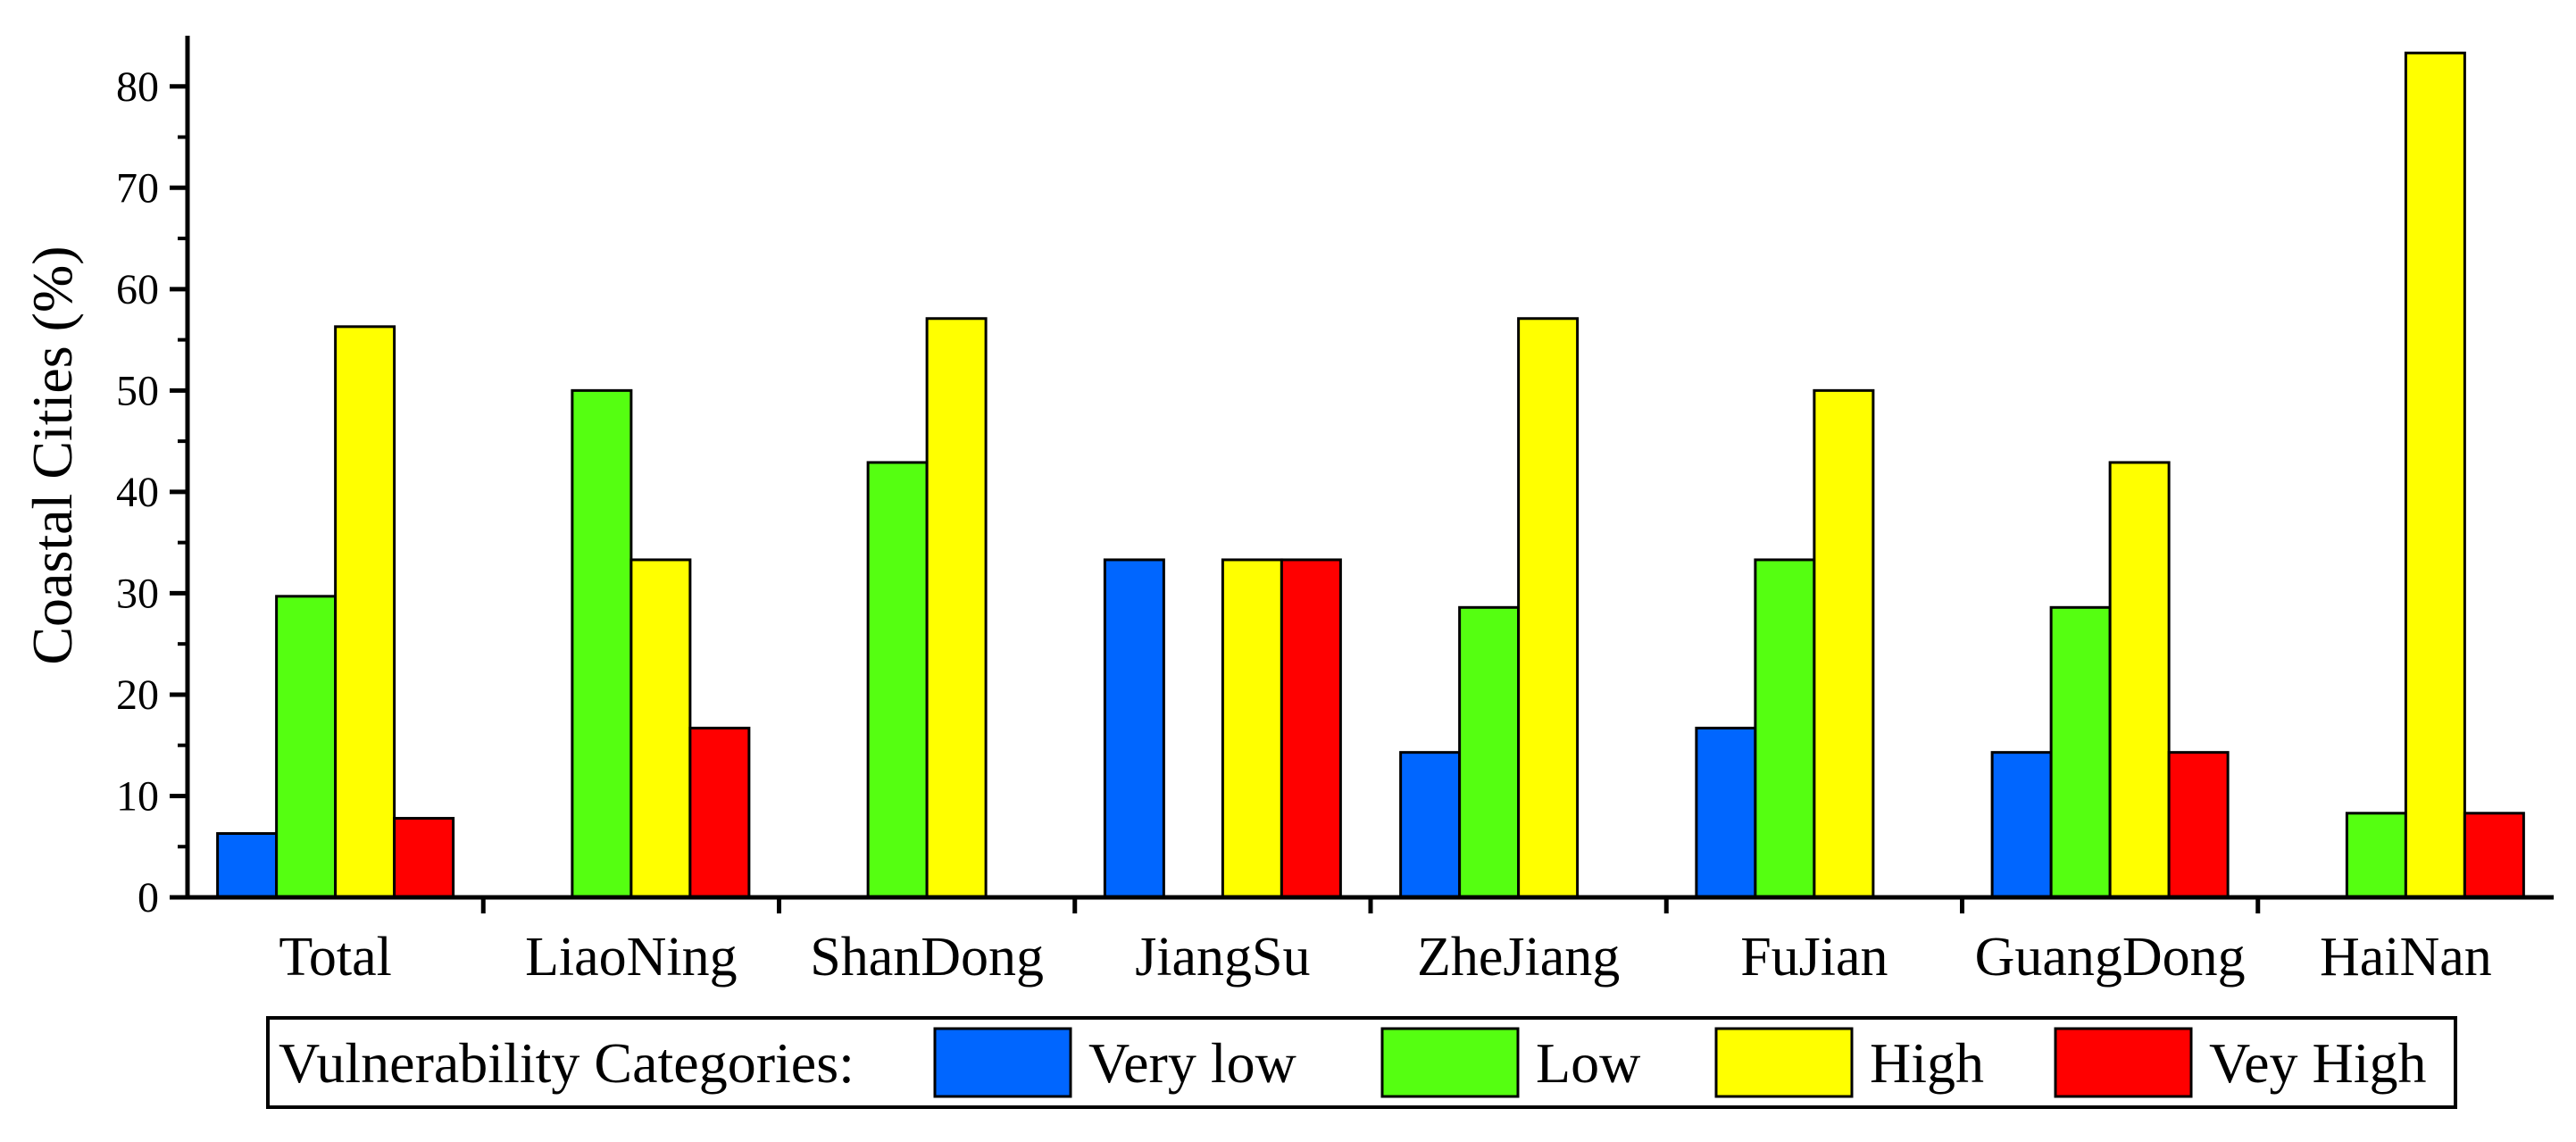 The image size is (2576, 1142). I want to click on legend-swatch-very-low, so click(1002, 1062).